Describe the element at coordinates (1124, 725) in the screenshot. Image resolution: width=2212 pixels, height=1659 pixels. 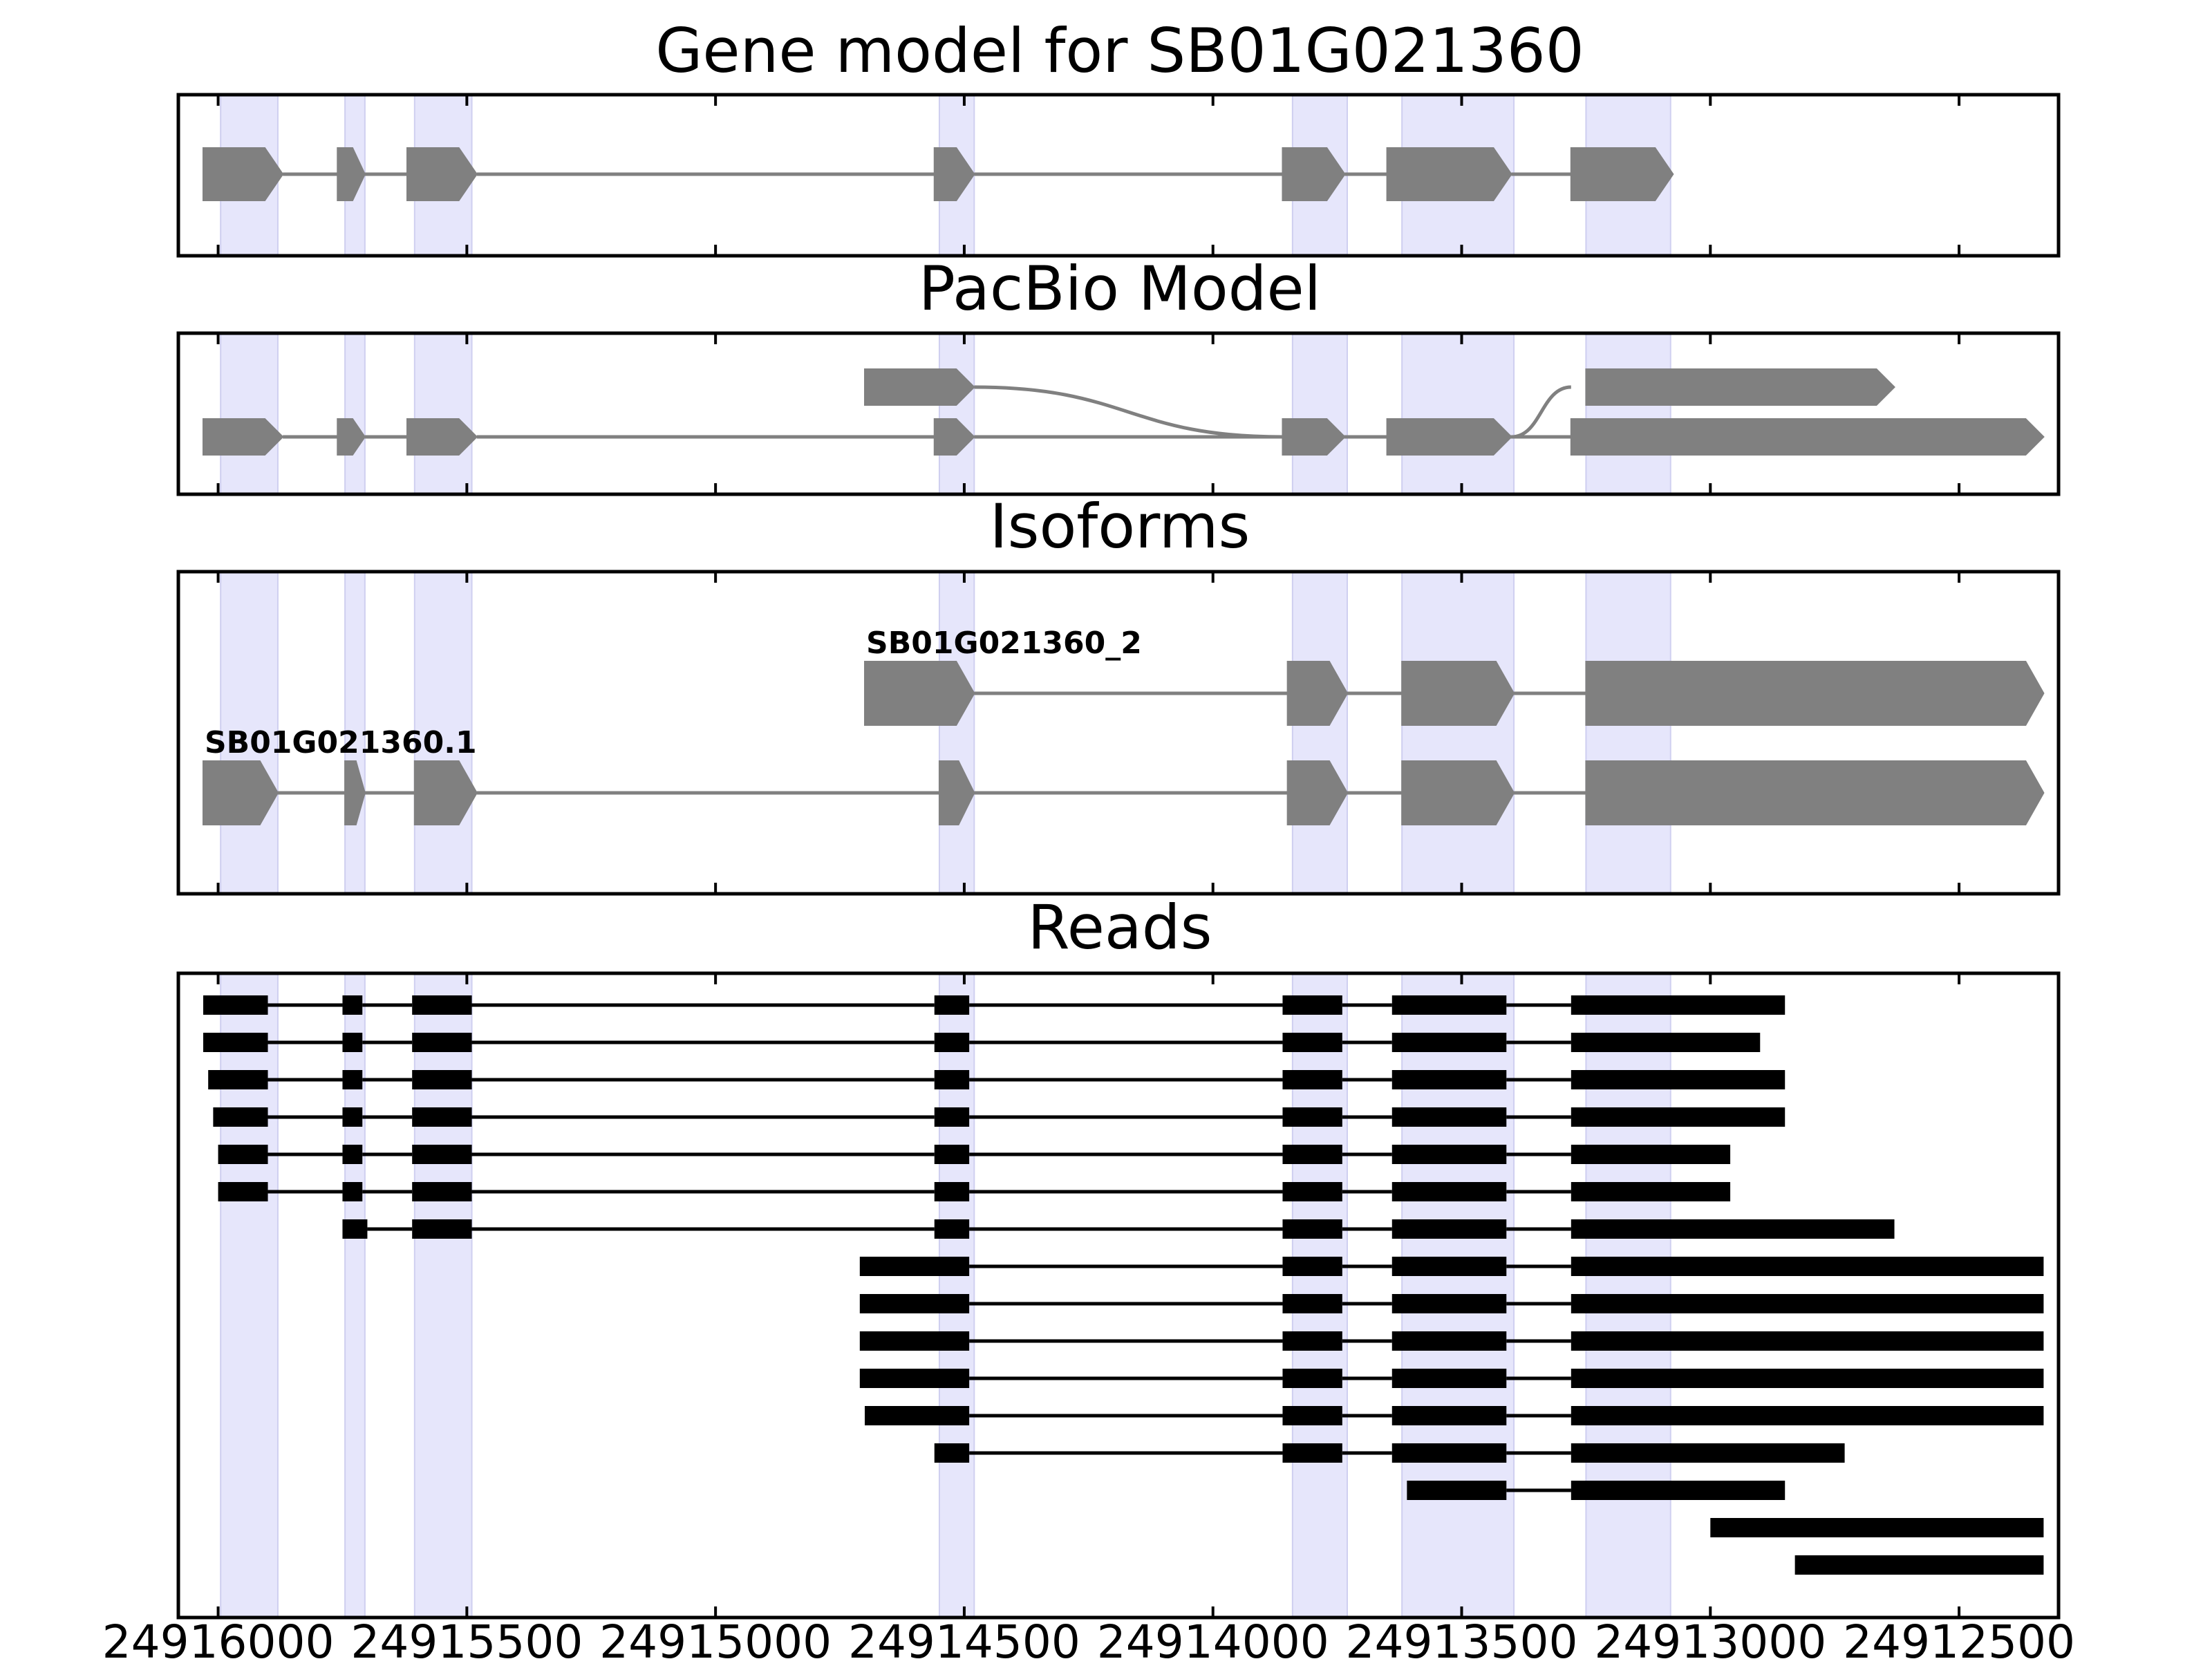
I see `isoforms-transcripts: SB01G021360_2 SB01G021360.1` at that location.